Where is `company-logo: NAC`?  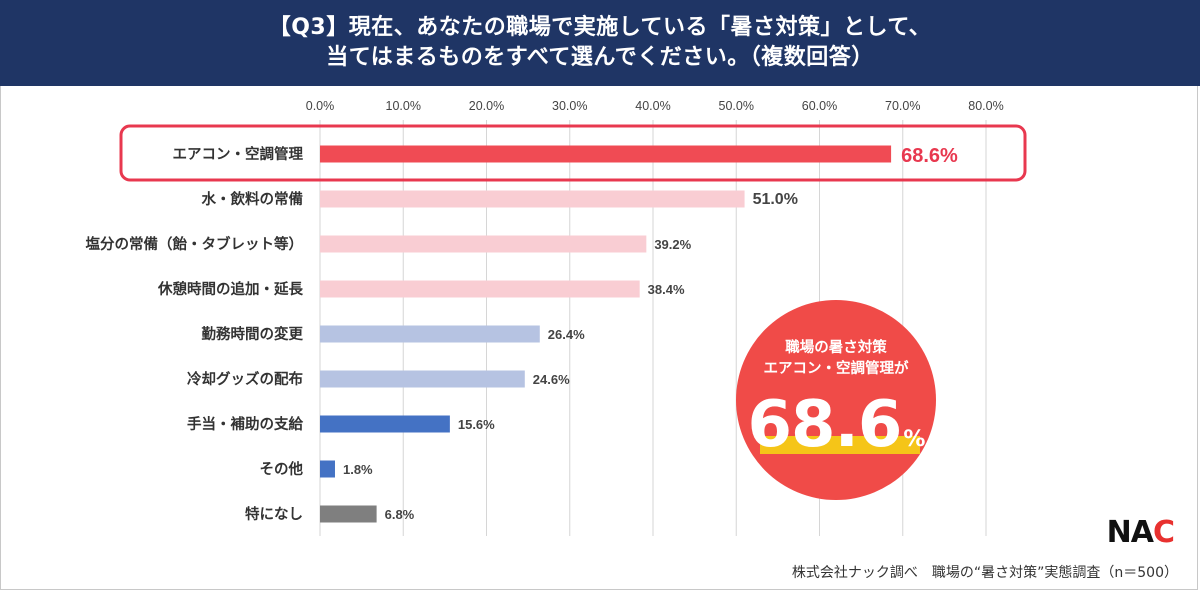 company-logo: NAC is located at coordinates (1140, 532).